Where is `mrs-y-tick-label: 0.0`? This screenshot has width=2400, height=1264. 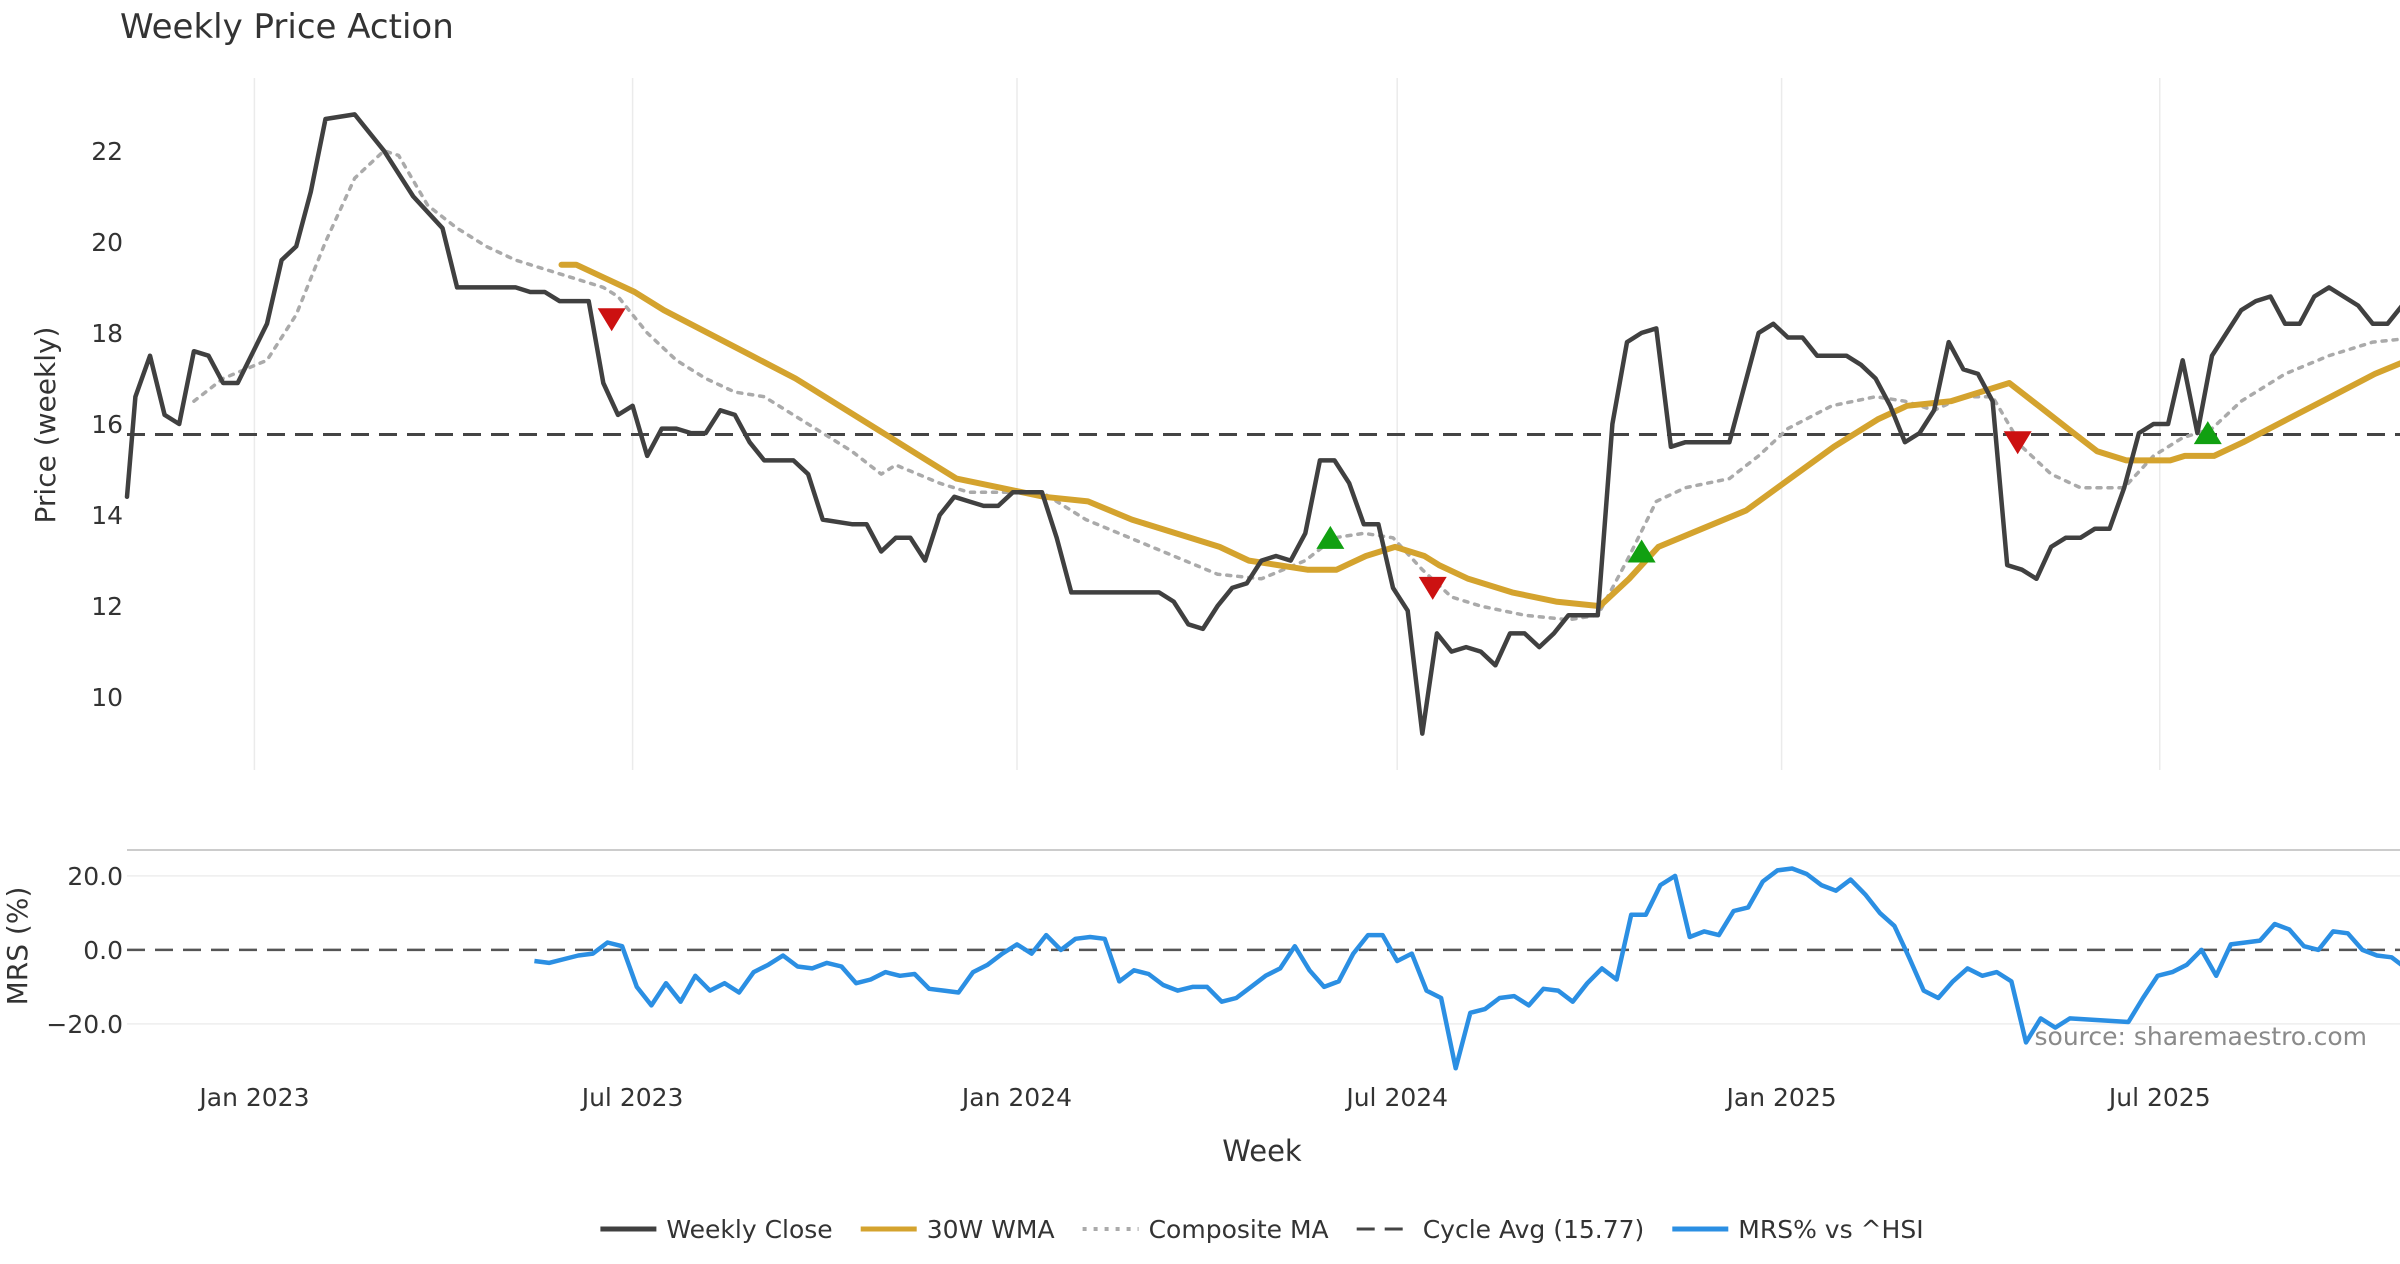 mrs-y-tick-label: 0.0 is located at coordinates (103, 950).